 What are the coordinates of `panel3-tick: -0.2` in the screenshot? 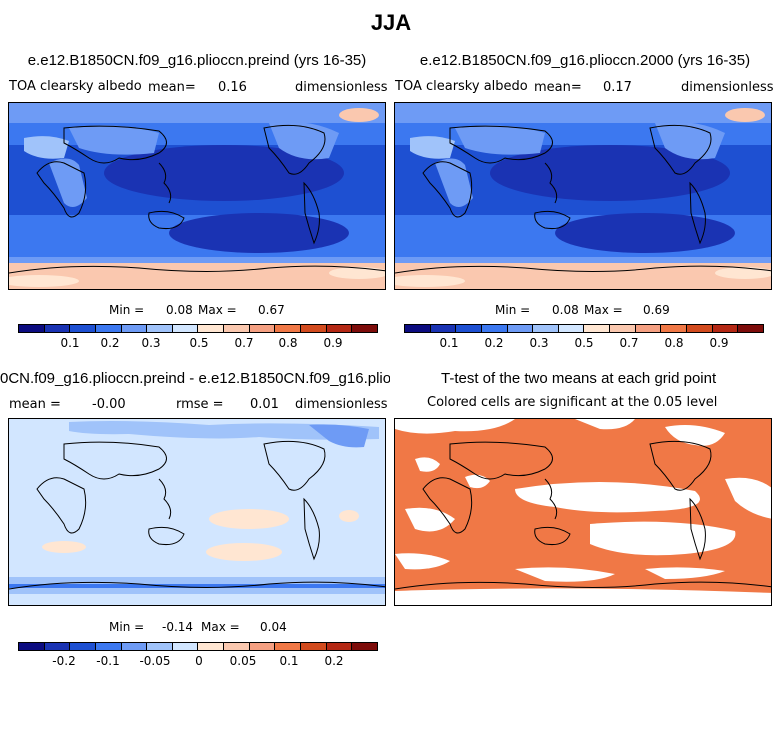 It's located at (64, 661).